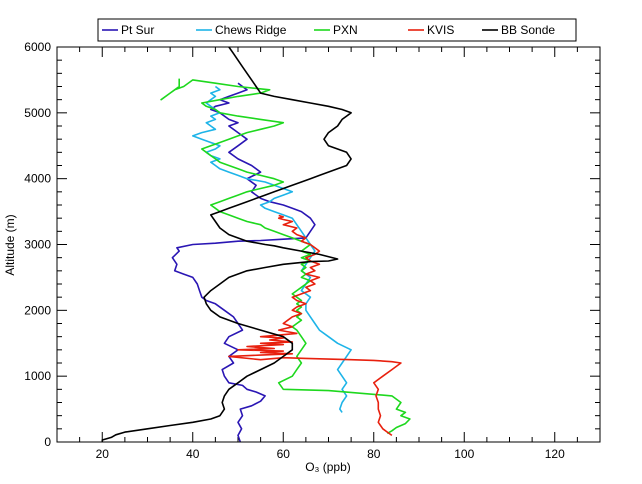  What do you see at coordinates (37, 179) in the screenshot?
I see `y-tick-label: 4000` at bounding box center [37, 179].